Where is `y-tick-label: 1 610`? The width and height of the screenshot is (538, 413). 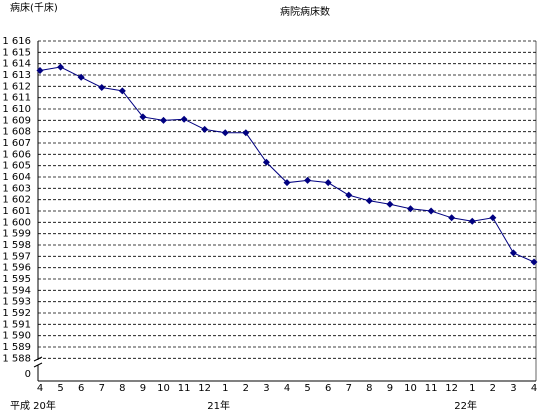
y-tick-label: 1 610 is located at coordinates (16, 109).